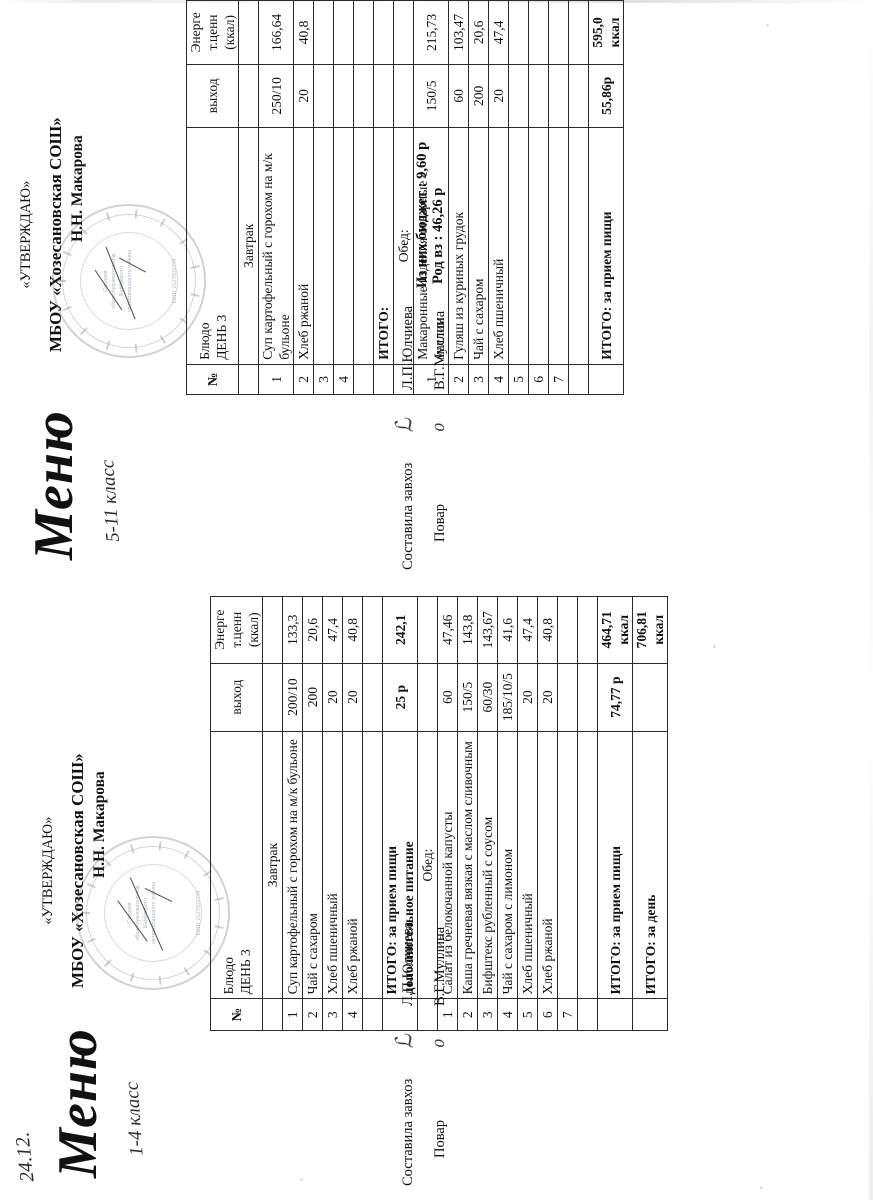 The width and height of the screenshot is (873, 1200). What do you see at coordinates (312, 813) in the screenshot?
I see `table-row: 2 Чай с сахаром 200 20,6` at bounding box center [312, 813].